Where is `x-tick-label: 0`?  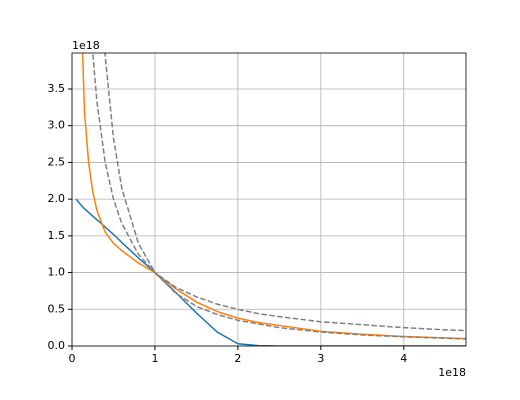
x-tick-label: 0 is located at coordinates (72, 358).